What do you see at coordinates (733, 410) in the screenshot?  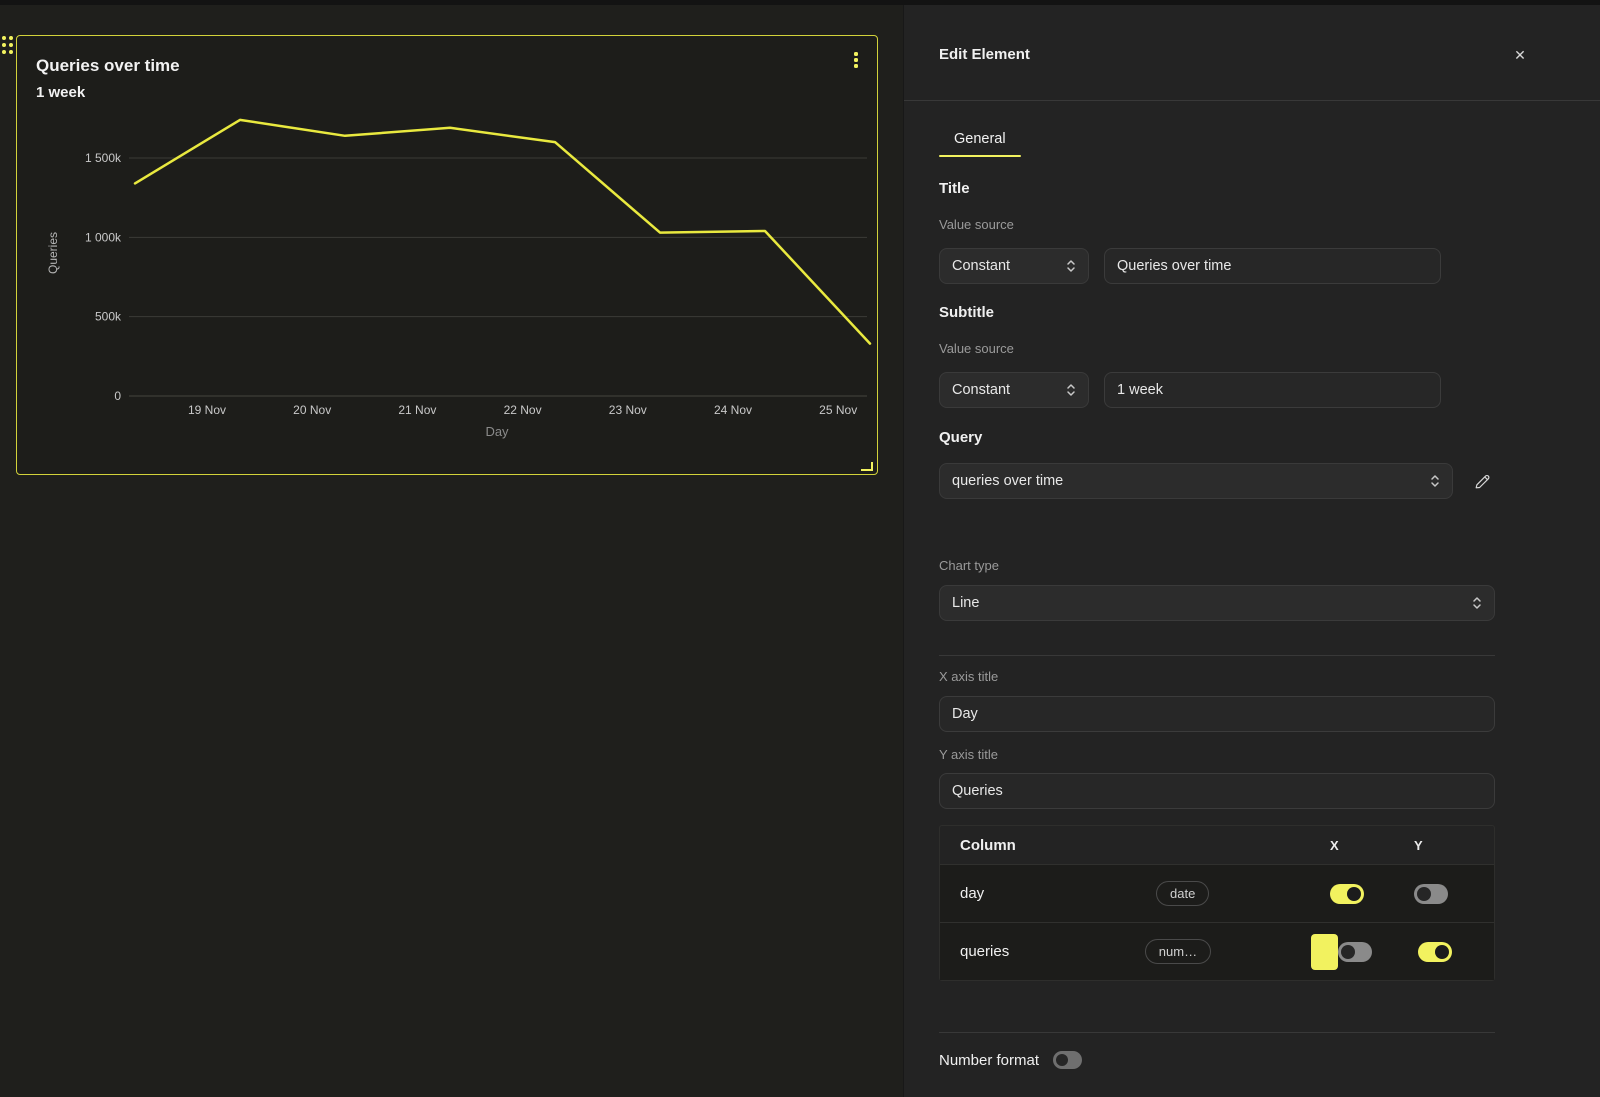 I see `svg-text: 24 Nov` at bounding box center [733, 410].